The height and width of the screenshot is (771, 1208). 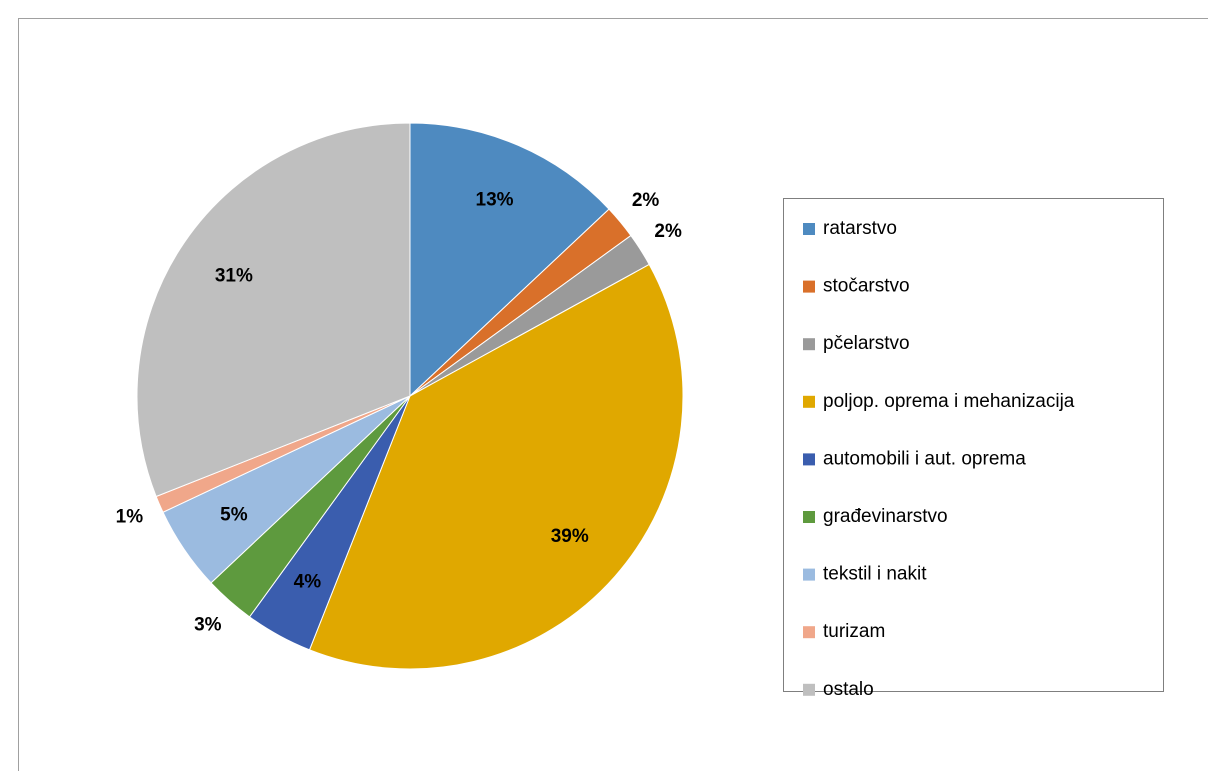 I want to click on data-label: 1%, so click(x=130, y=516).